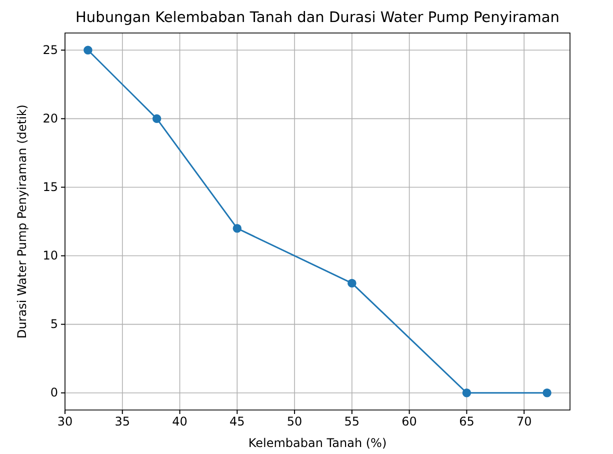 The image size is (613, 454). Describe the element at coordinates (50, 49) in the screenshot. I see `y-tick-label: 25` at that location.